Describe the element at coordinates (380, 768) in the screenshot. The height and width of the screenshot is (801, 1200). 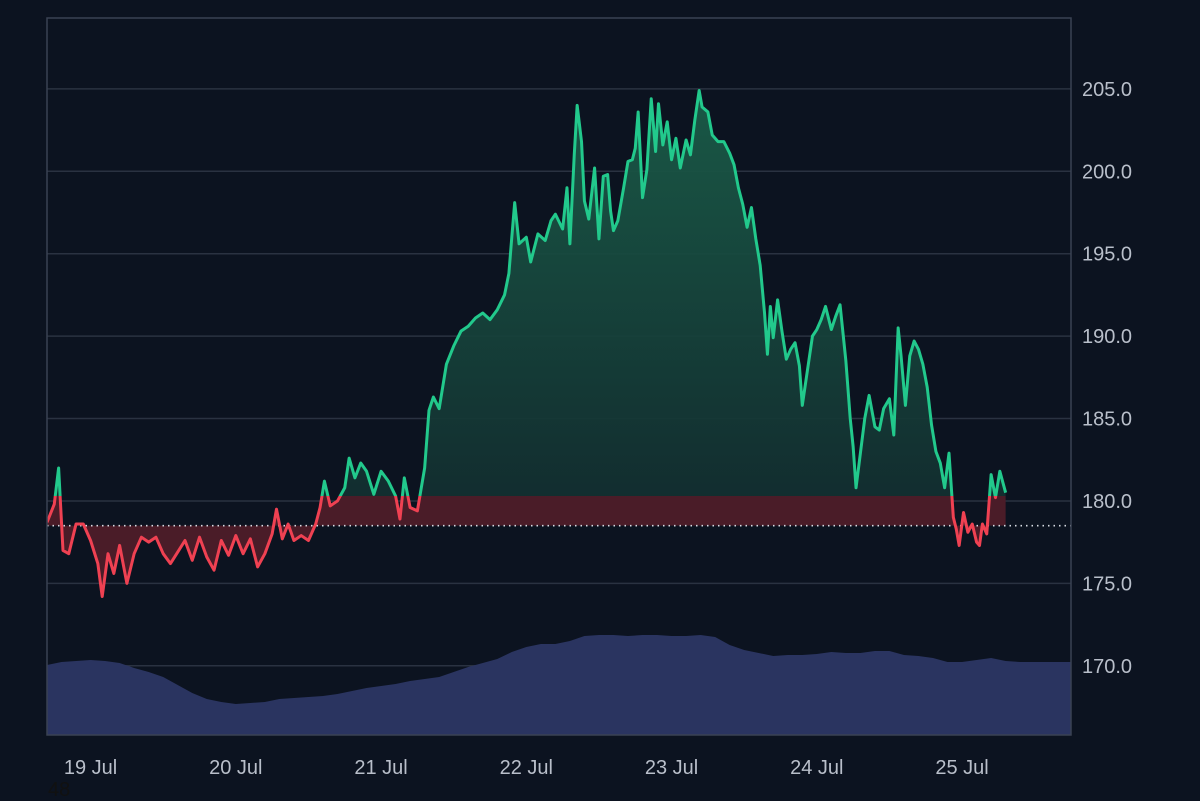
I see `x-tick-label-2: 21 Jul` at that location.